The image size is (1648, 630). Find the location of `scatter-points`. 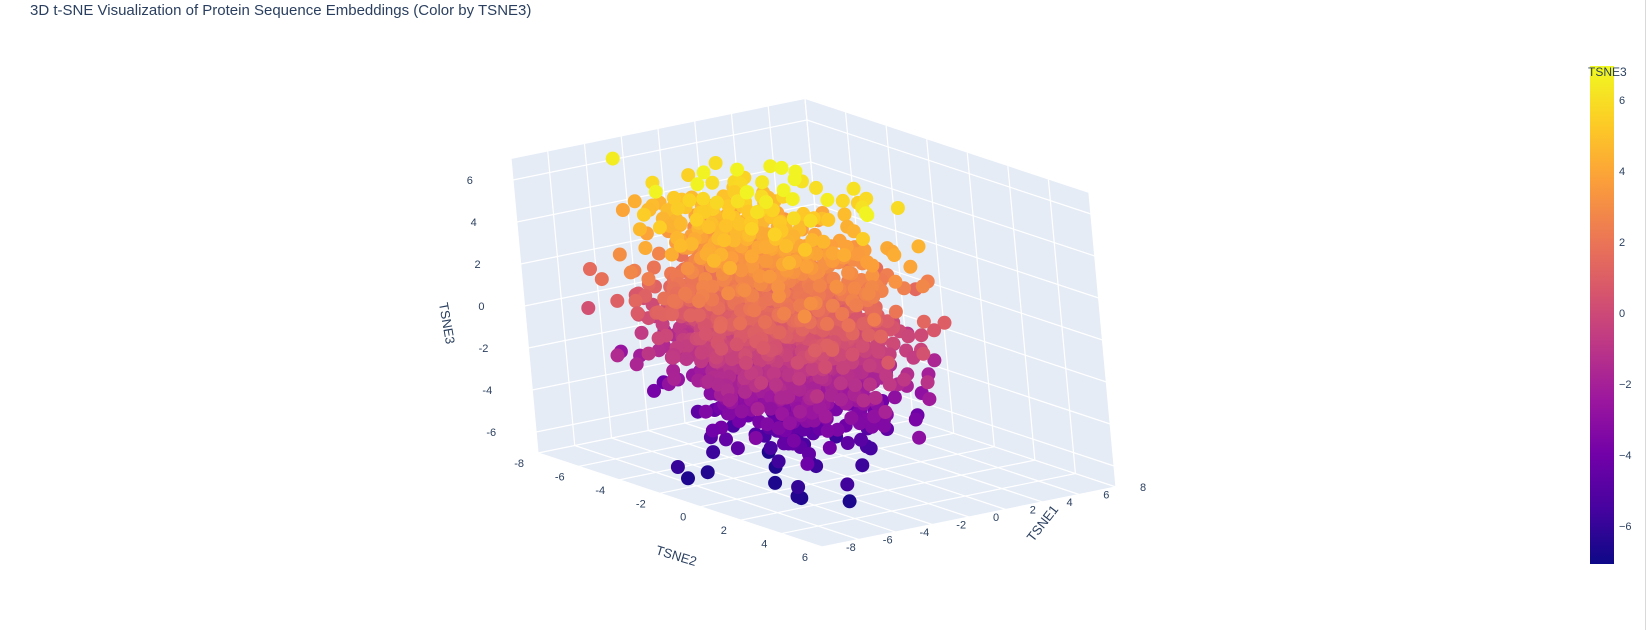

scatter-points is located at coordinates (766, 330).